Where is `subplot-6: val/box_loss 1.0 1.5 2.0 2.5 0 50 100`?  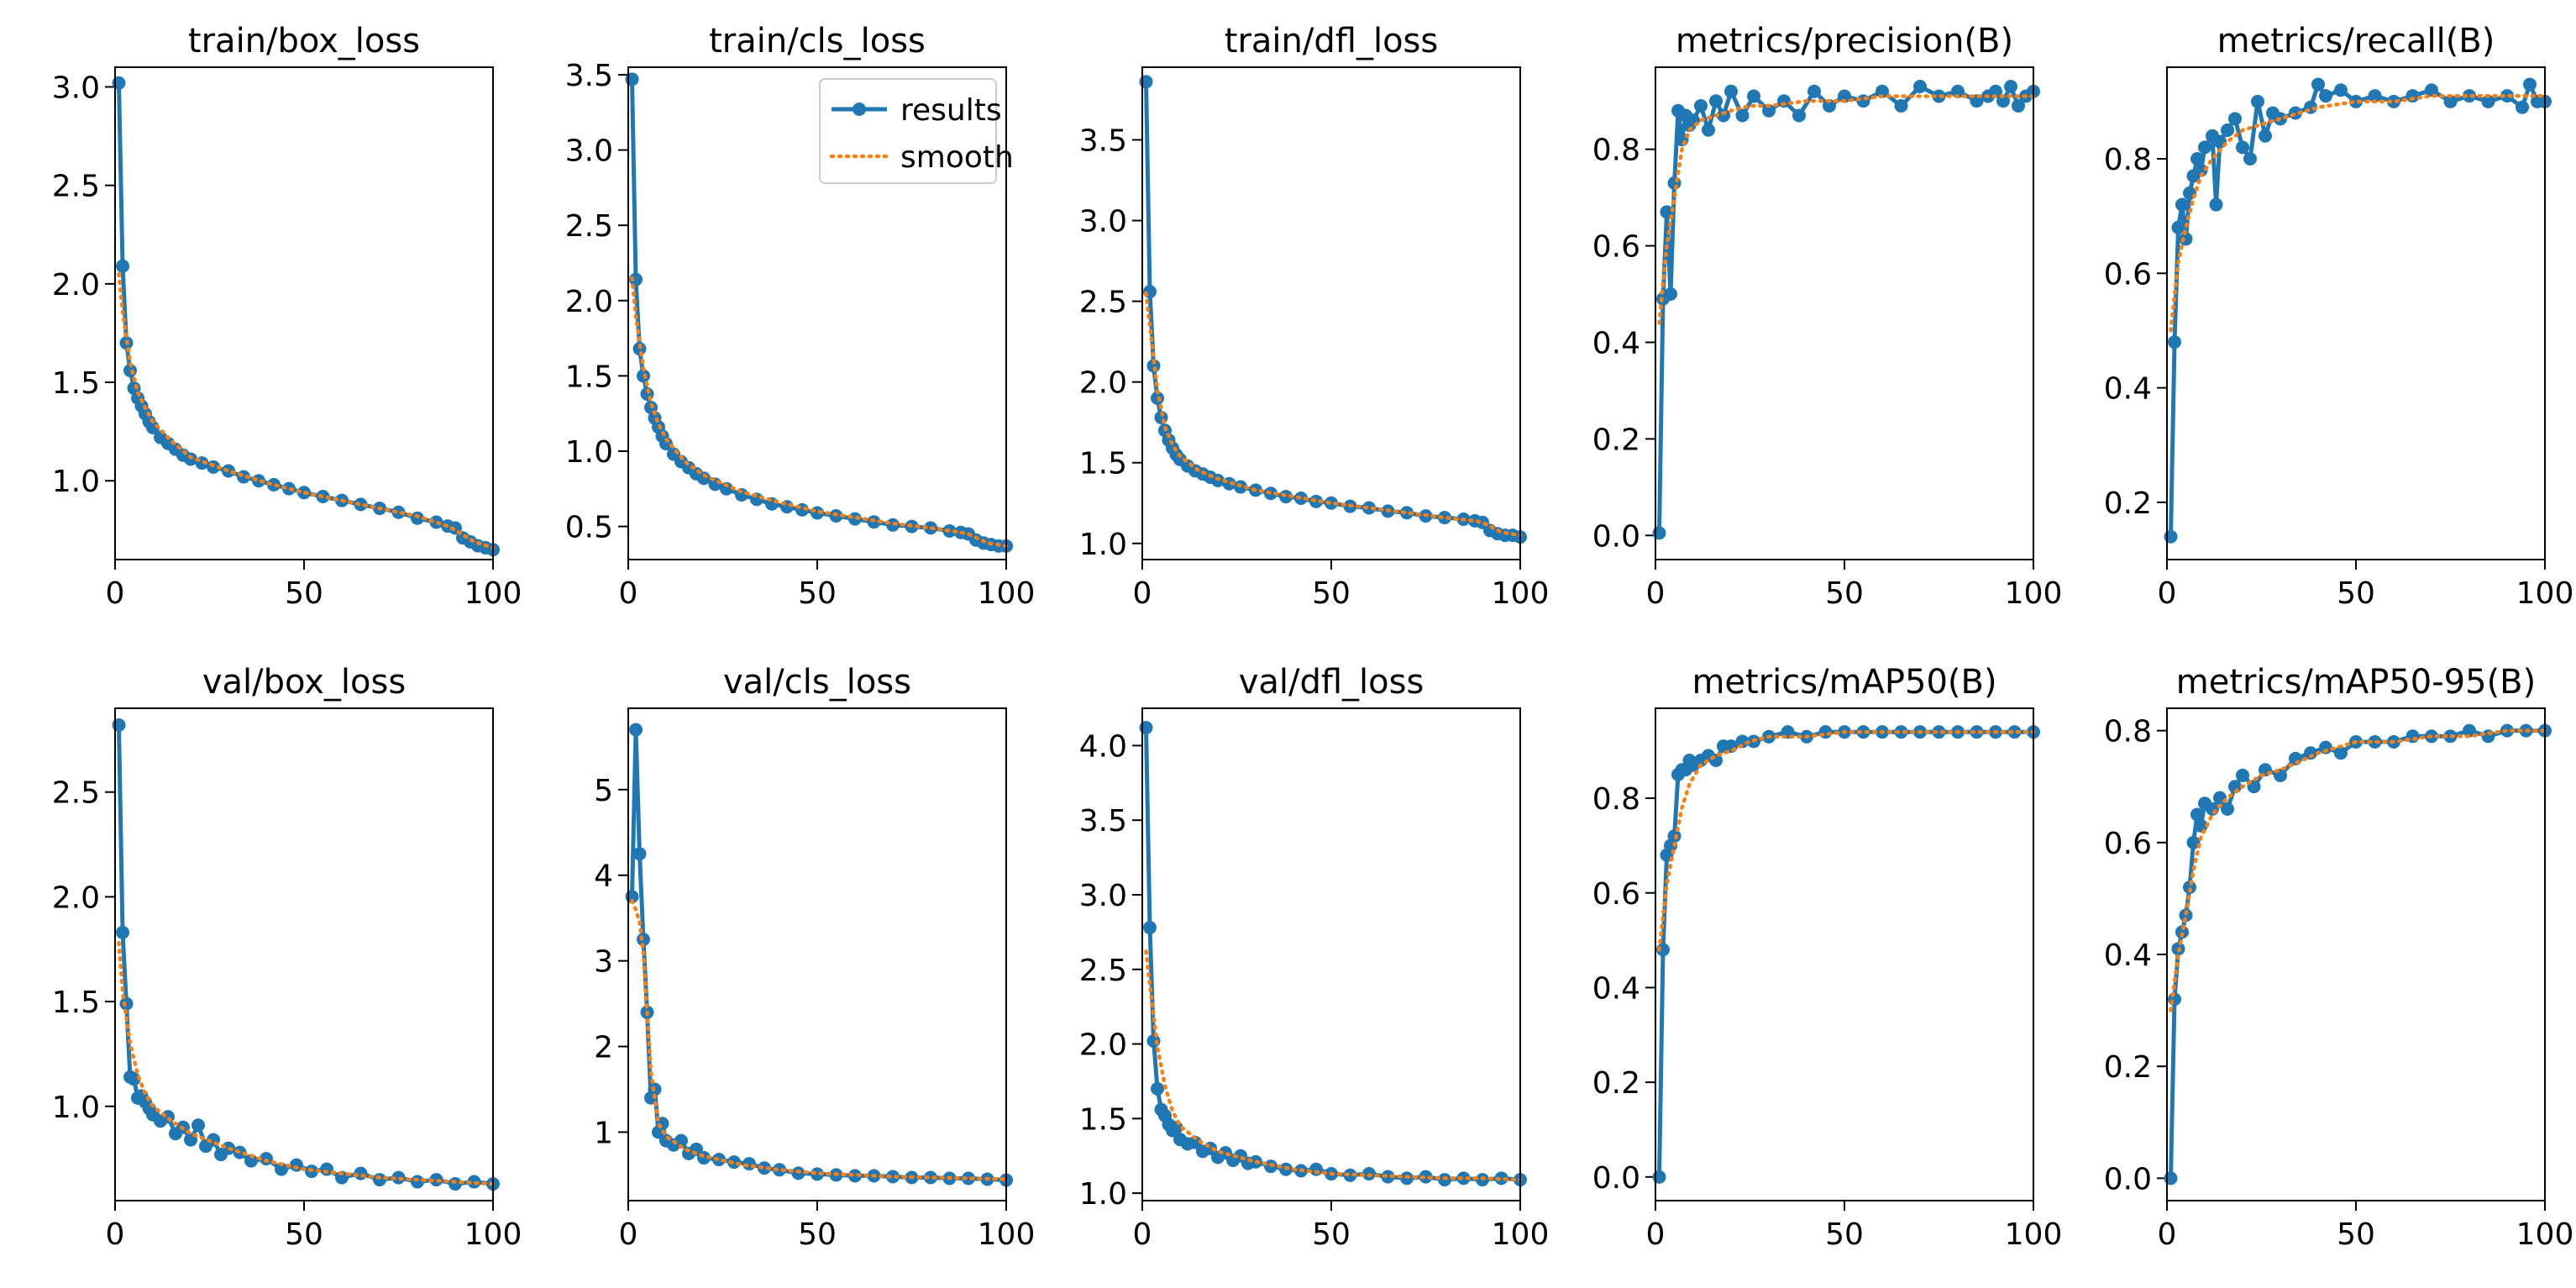 subplot-6: val/box_loss 1.0 1.5 2.0 2.5 0 50 100 is located at coordinates (287, 957).